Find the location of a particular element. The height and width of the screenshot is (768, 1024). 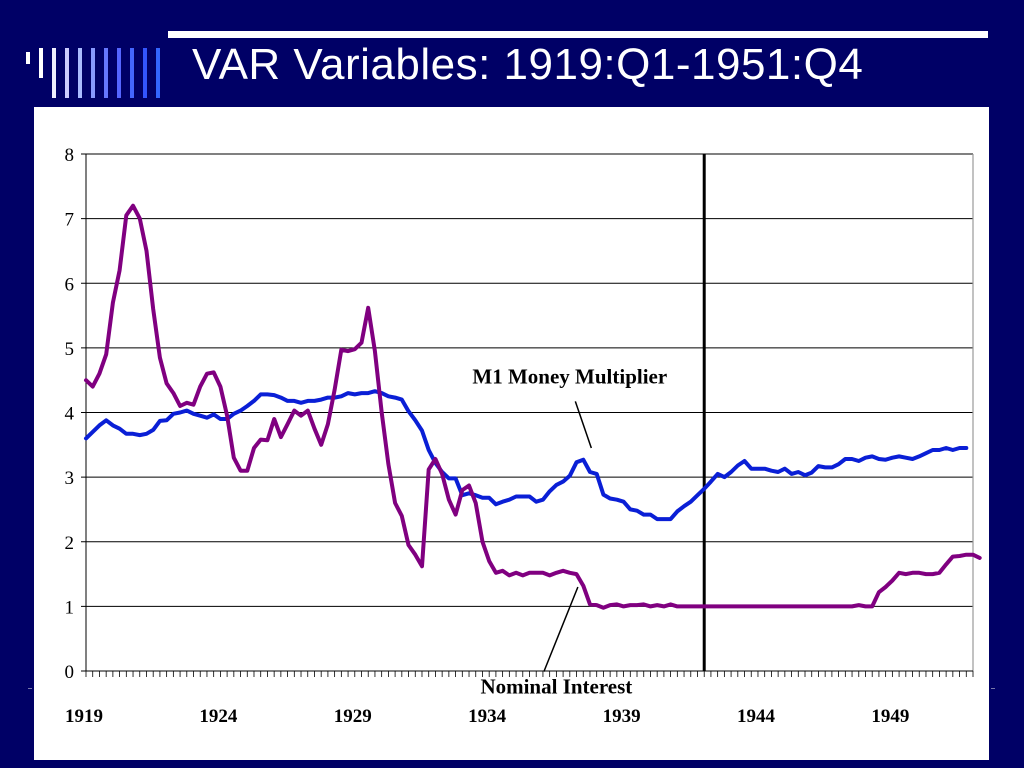

y-tick-label: 2 is located at coordinates (70, 543).